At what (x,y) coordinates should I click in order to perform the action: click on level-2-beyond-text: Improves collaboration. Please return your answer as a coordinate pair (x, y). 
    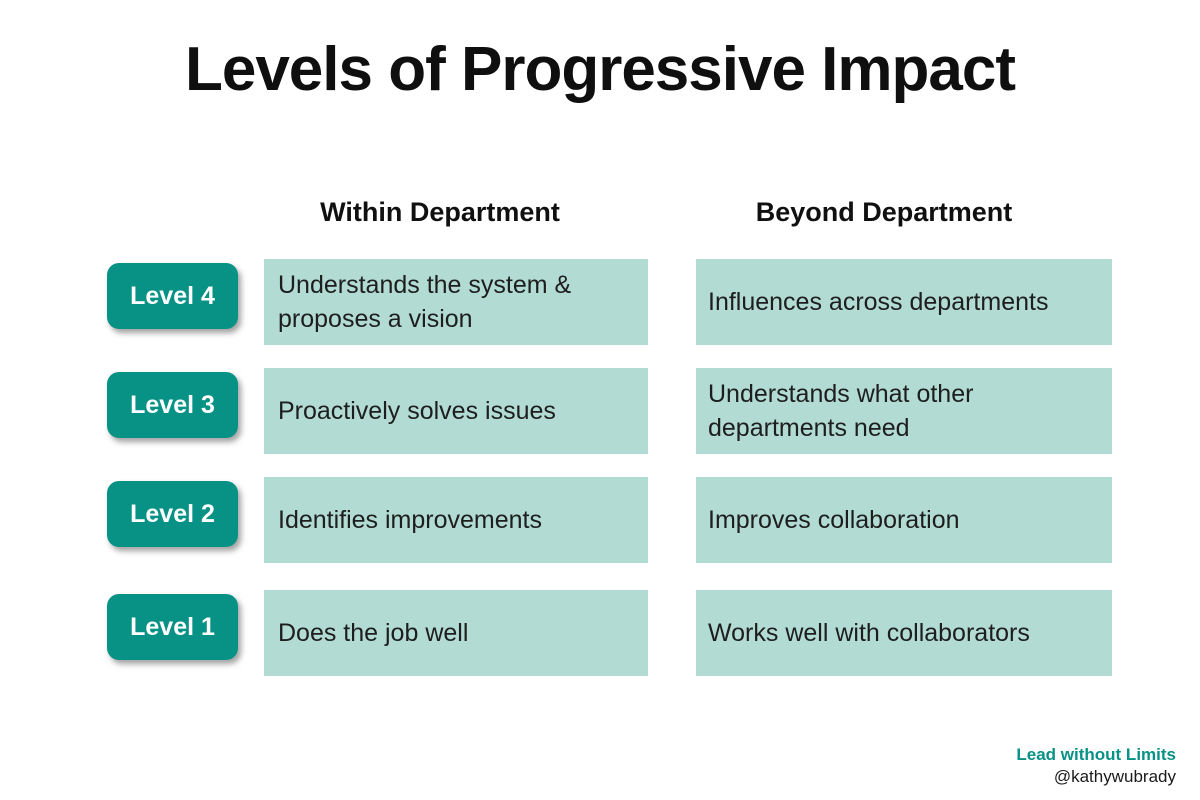
    Looking at the image, I should click on (834, 519).